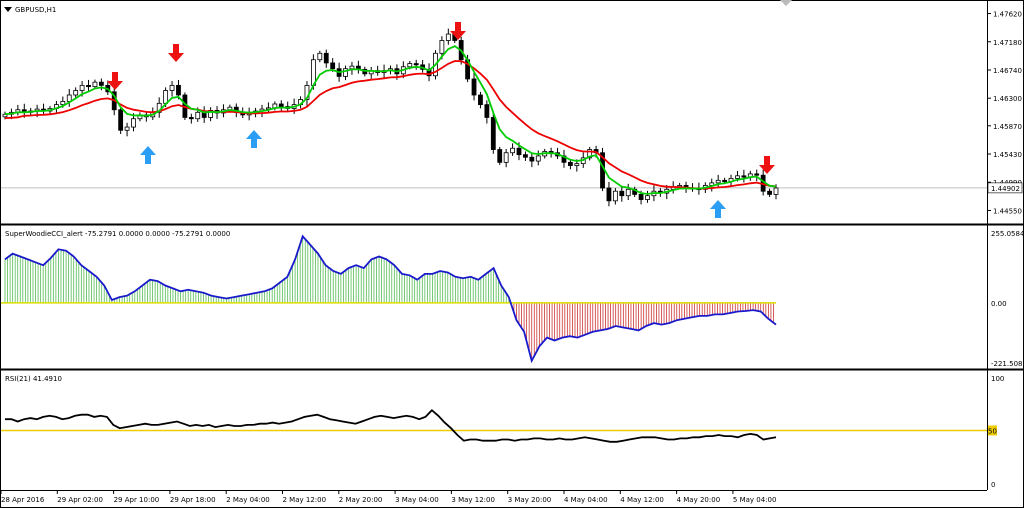 This screenshot has width=1024, height=508. Describe the element at coordinates (997, 379) in the screenshot. I see `rsi-tick-label: 100` at that location.